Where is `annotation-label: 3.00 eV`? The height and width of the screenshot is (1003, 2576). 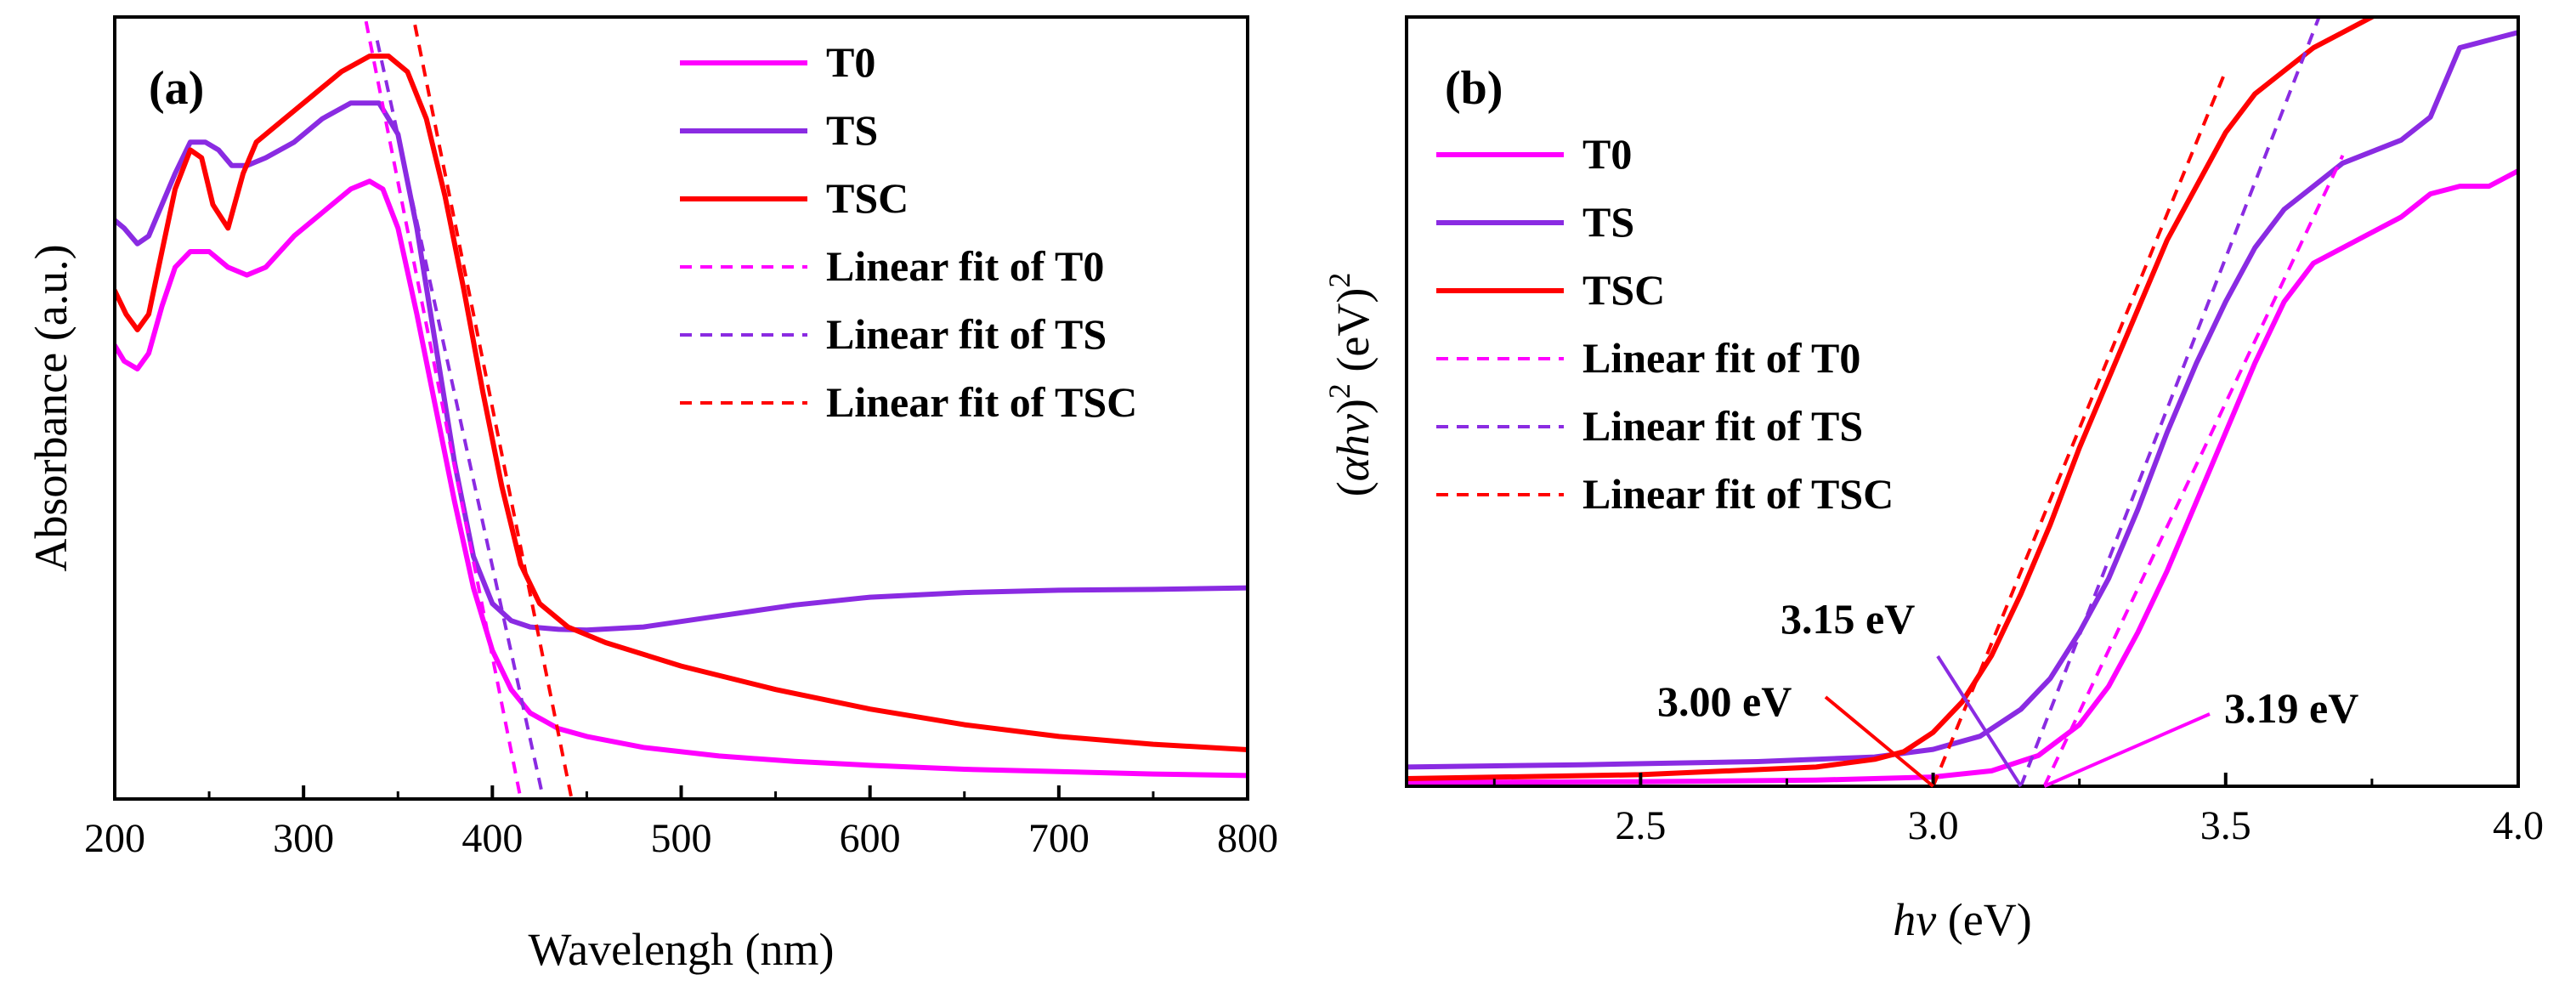
annotation-label: 3.00 eV is located at coordinates (1724, 701).